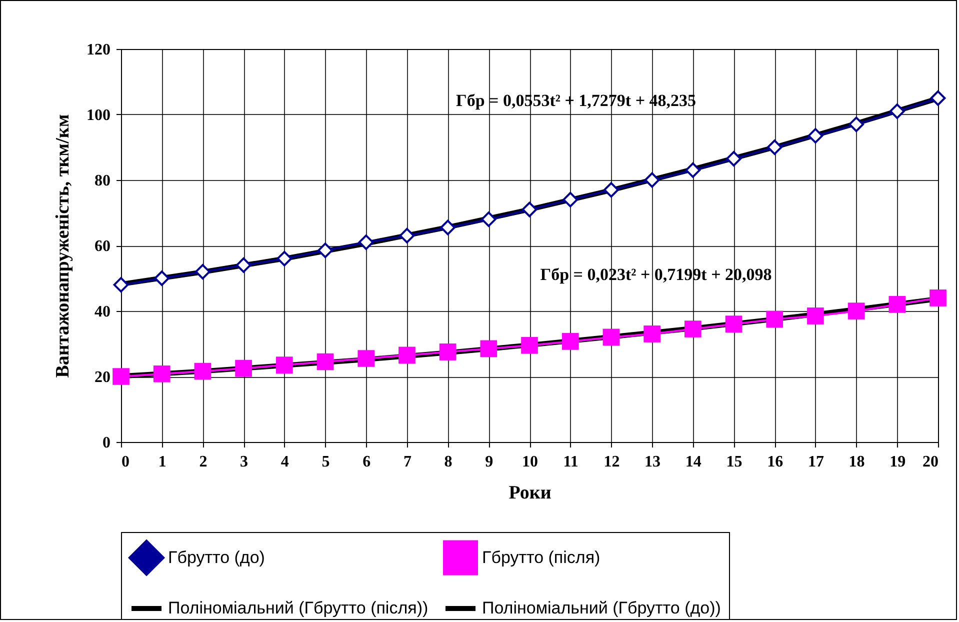  What do you see at coordinates (652, 462) in the screenshot?
I see `x-tick-label: 13` at bounding box center [652, 462].